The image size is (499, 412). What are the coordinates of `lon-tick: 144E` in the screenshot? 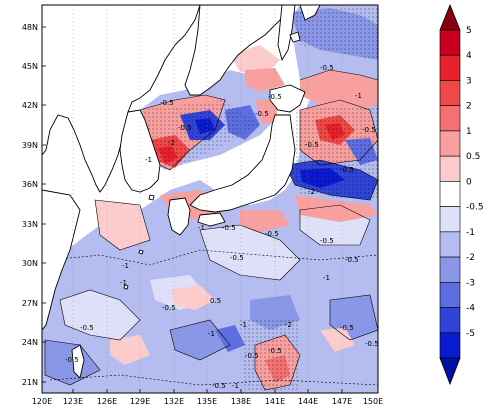 It's located at (308, 401).